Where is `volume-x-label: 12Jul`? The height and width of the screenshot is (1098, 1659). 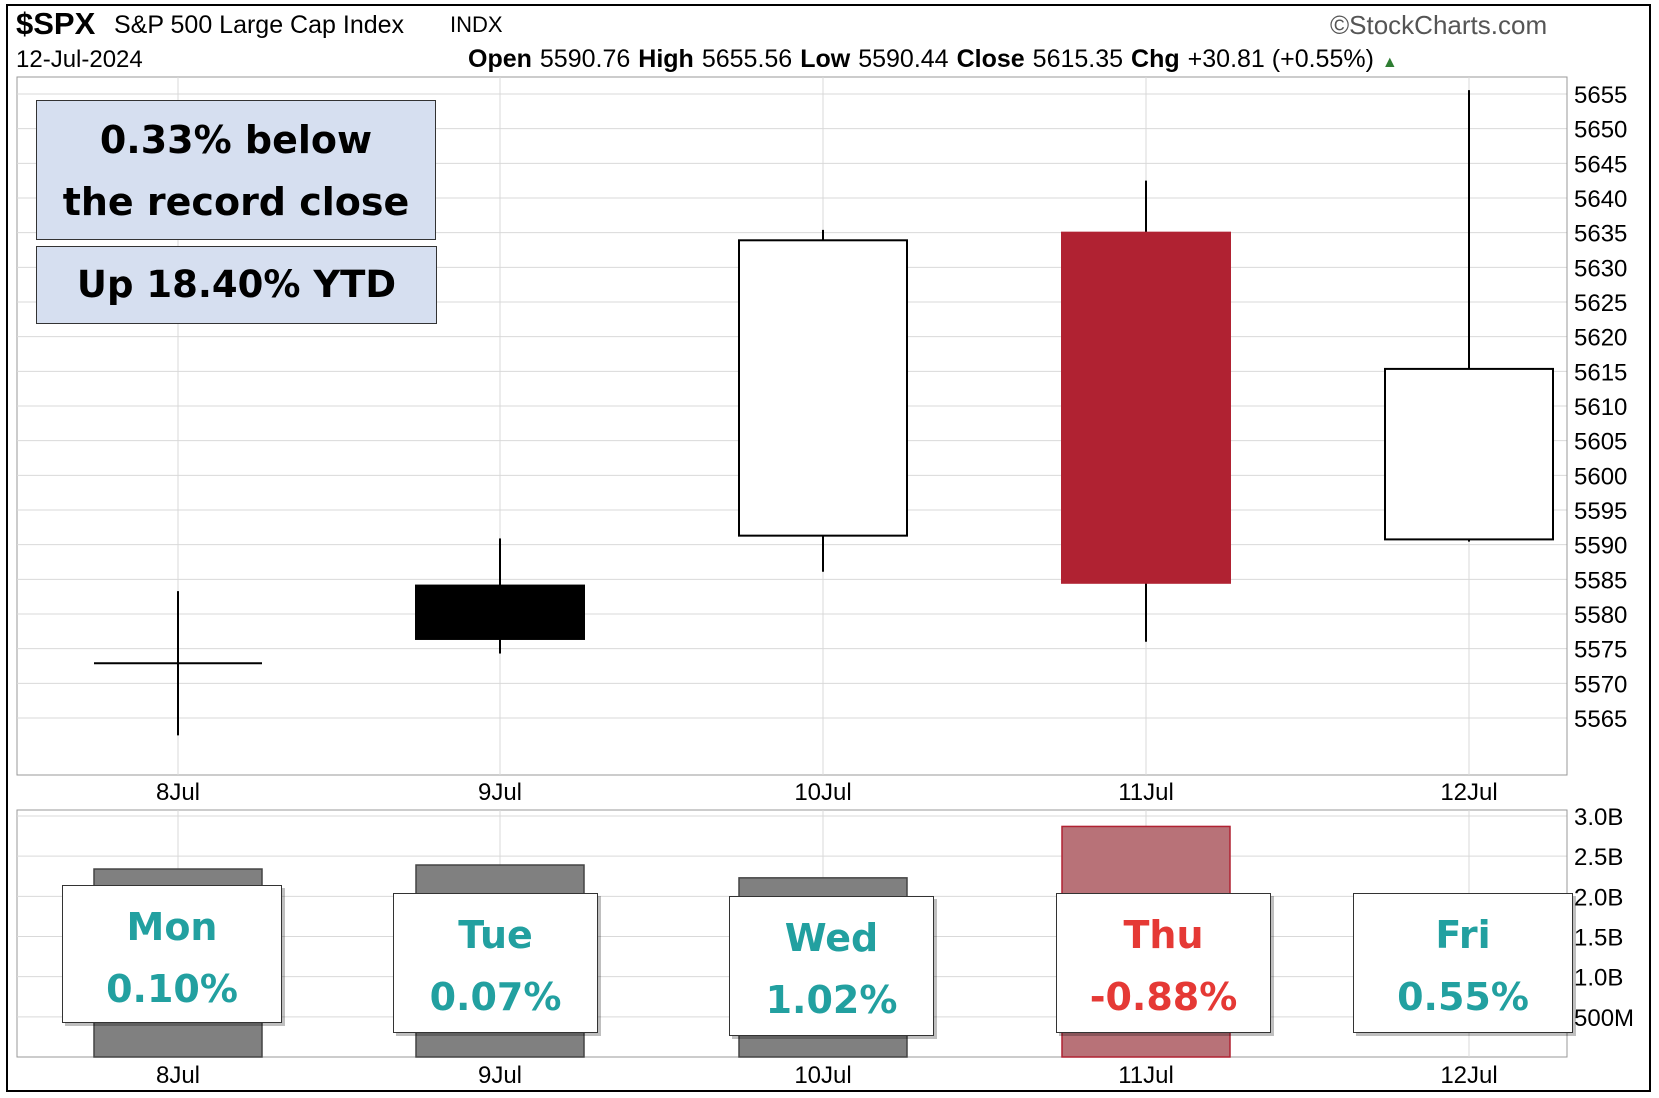
volume-x-label: 12Jul is located at coordinates (1468, 1075).